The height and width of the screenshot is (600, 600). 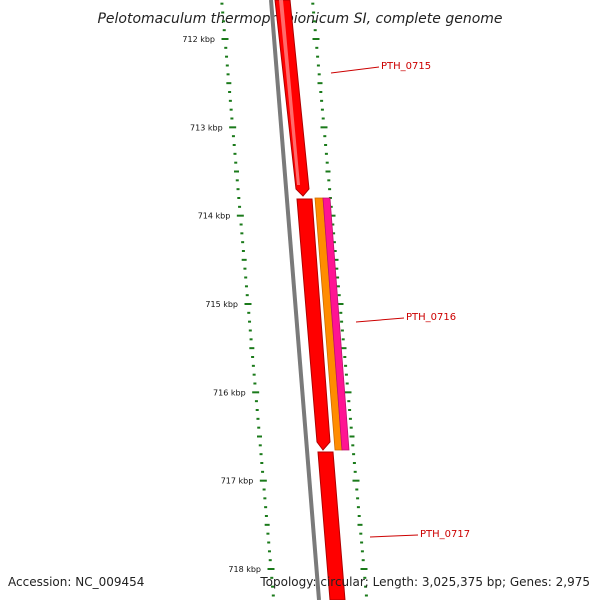 What do you see at coordinates (313, 324) in the screenshot?
I see `gene-pth-0716-arrow` at bounding box center [313, 324].